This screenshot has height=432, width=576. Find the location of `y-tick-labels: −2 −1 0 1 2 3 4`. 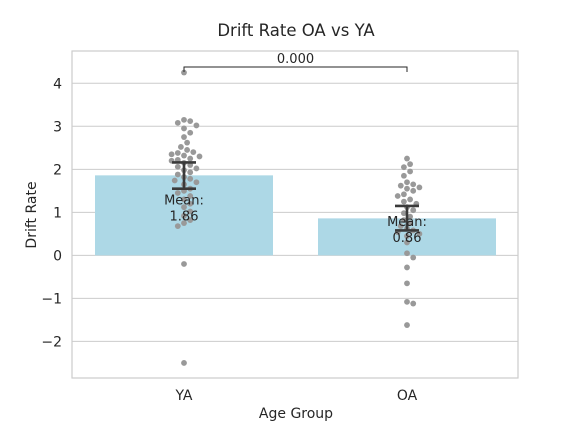

y-tick-labels: −2 −1 0 1 2 3 4 is located at coordinates (51, 213).